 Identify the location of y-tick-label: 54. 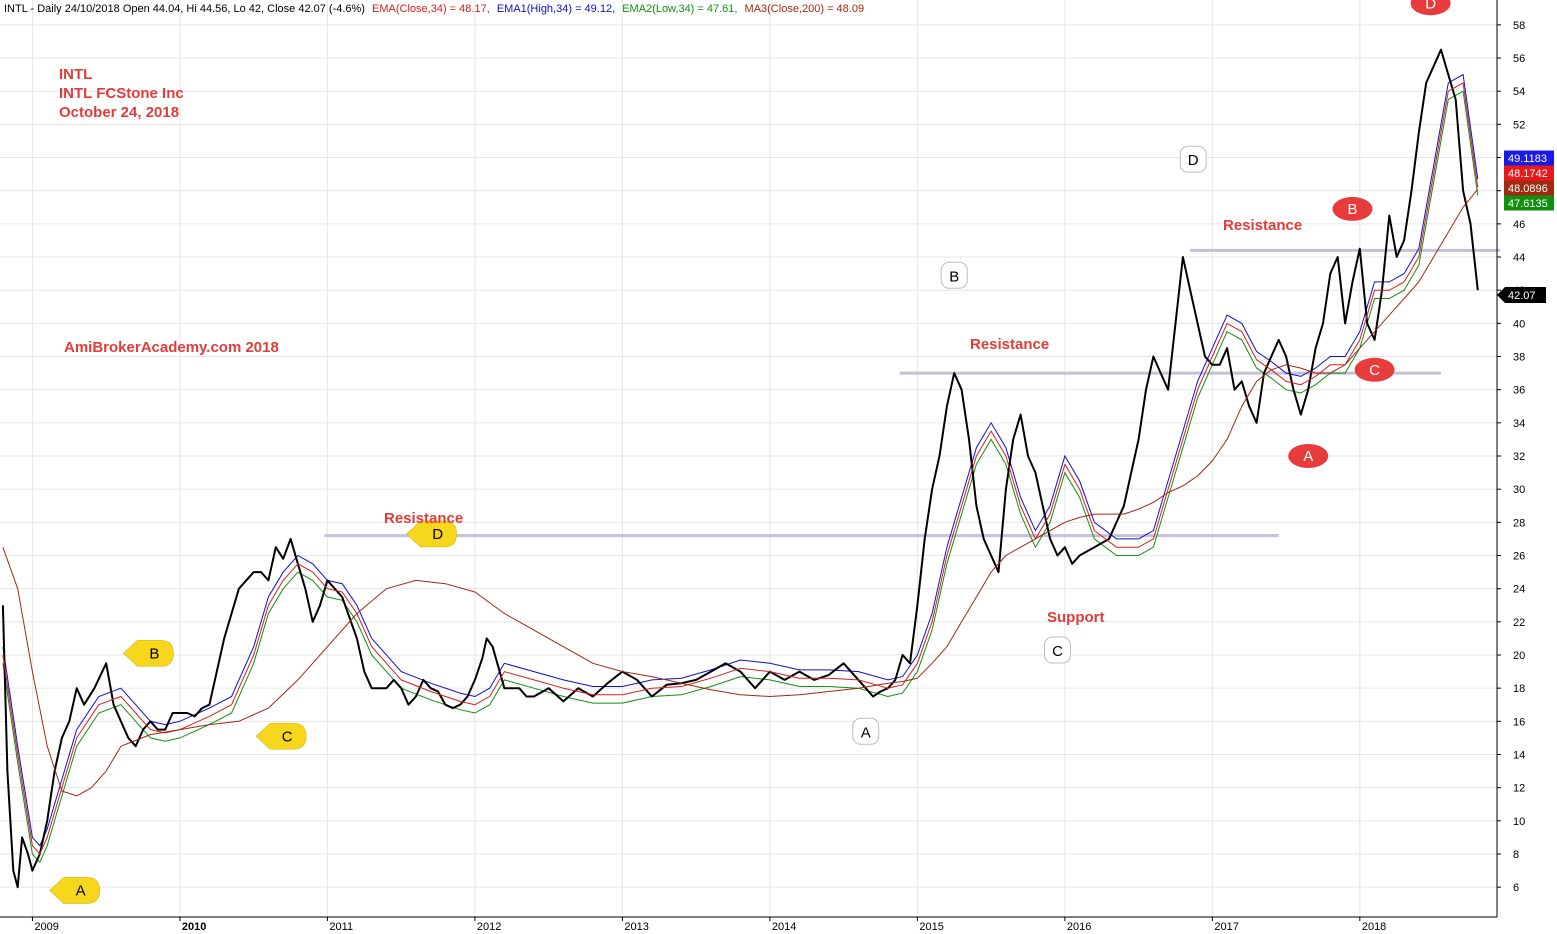
(1519, 92).